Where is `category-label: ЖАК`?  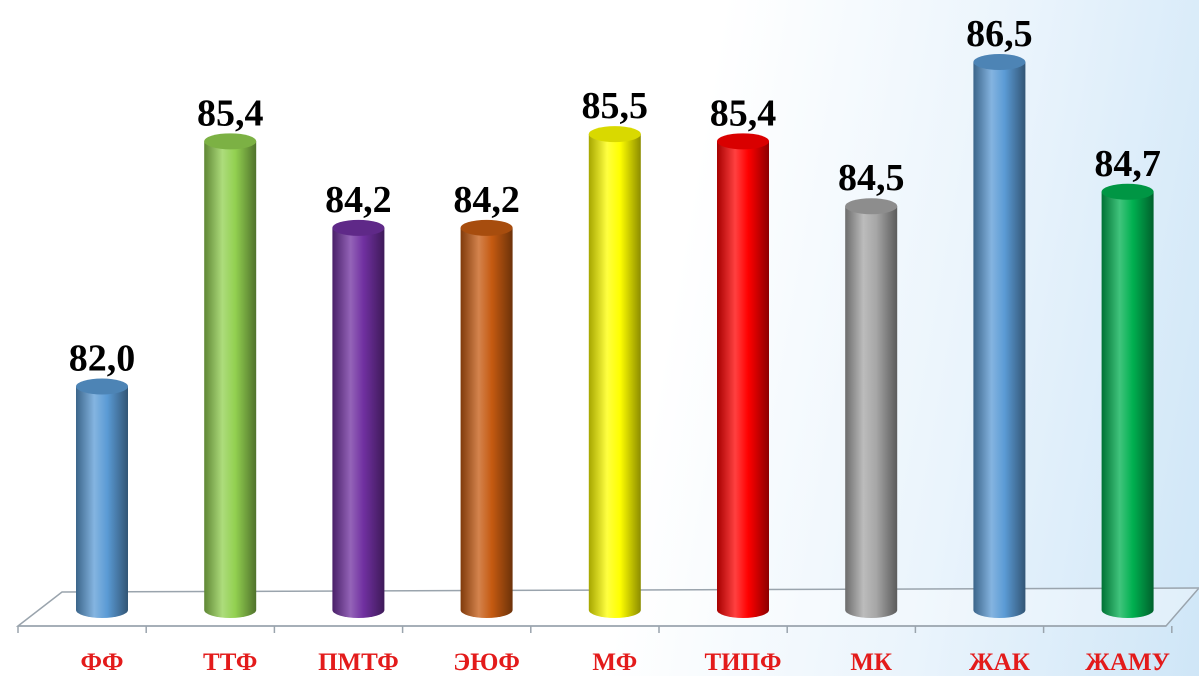 category-label: ЖАК is located at coordinates (999, 662).